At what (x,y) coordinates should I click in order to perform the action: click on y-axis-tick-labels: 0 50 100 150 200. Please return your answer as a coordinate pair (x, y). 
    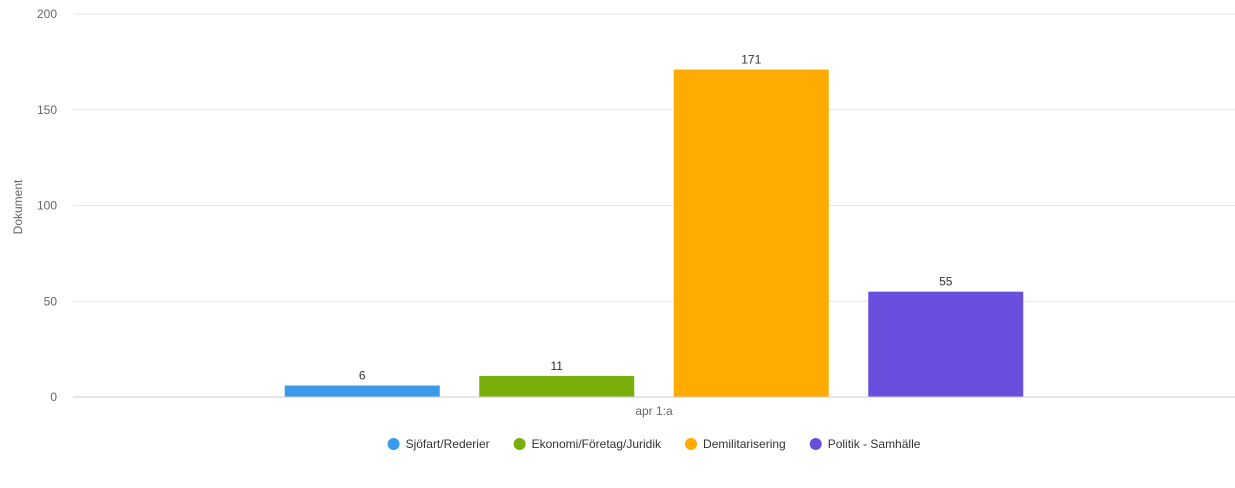
    Looking at the image, I should click on (47, 205).